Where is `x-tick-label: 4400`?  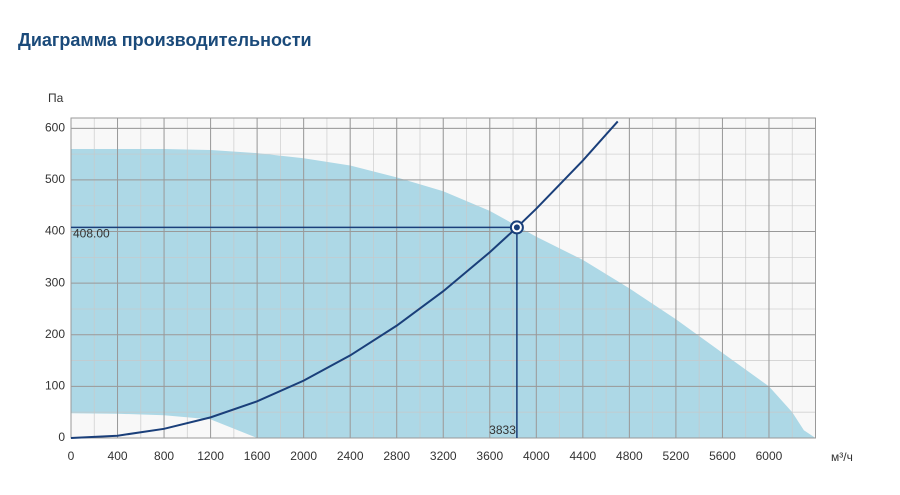
x-tick-label: 4400 is located at coordinates (582, 456).